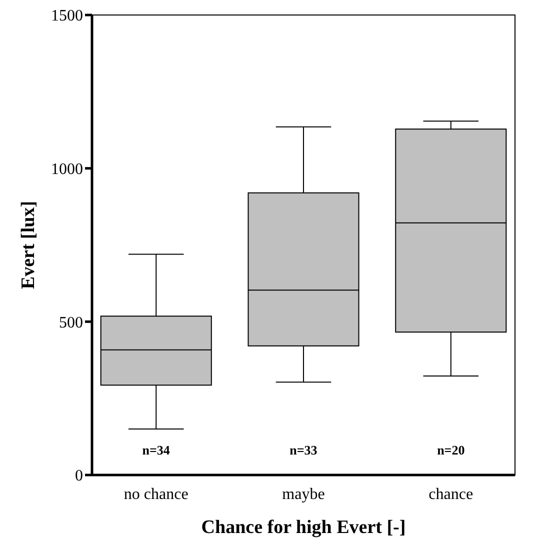  I want to click on y-tick-label: 500, so click(71, 323).